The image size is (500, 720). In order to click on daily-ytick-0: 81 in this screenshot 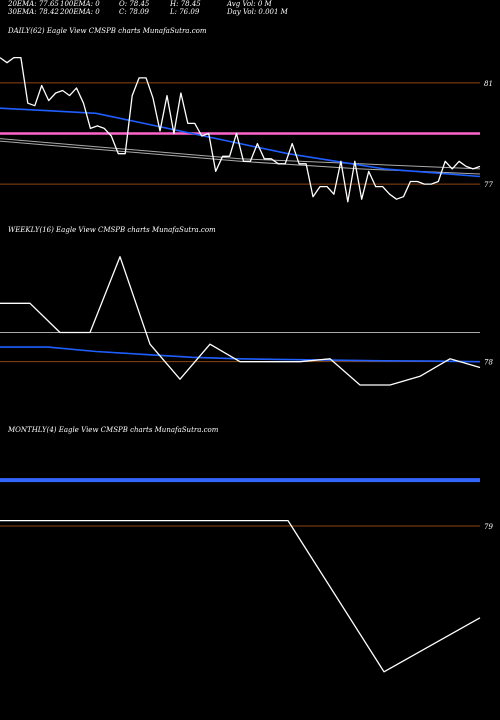, I will do `click(488, 84)`.